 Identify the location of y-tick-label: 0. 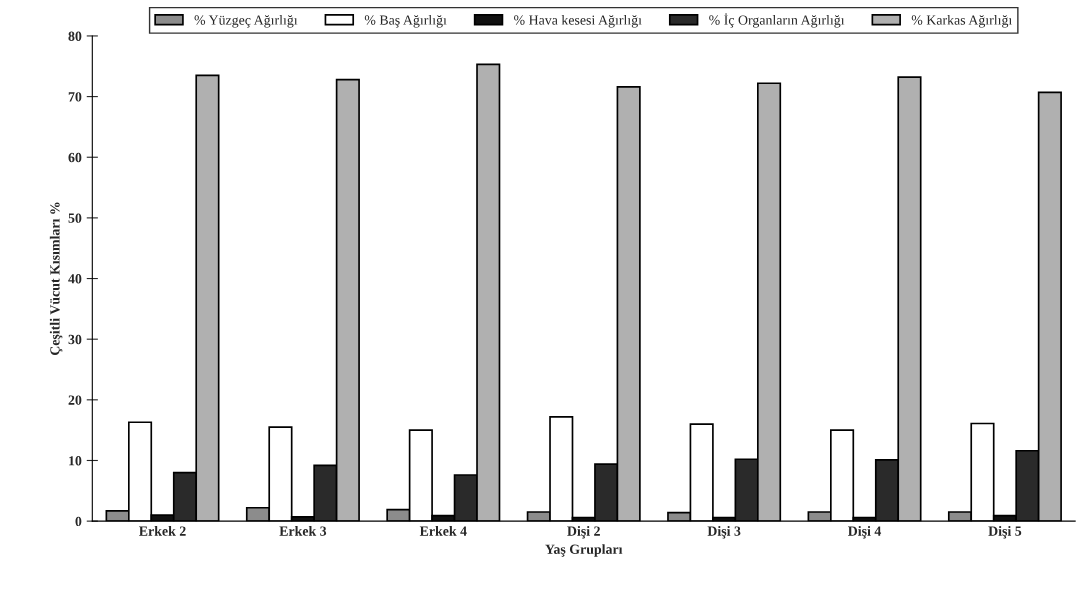
(78, 521).